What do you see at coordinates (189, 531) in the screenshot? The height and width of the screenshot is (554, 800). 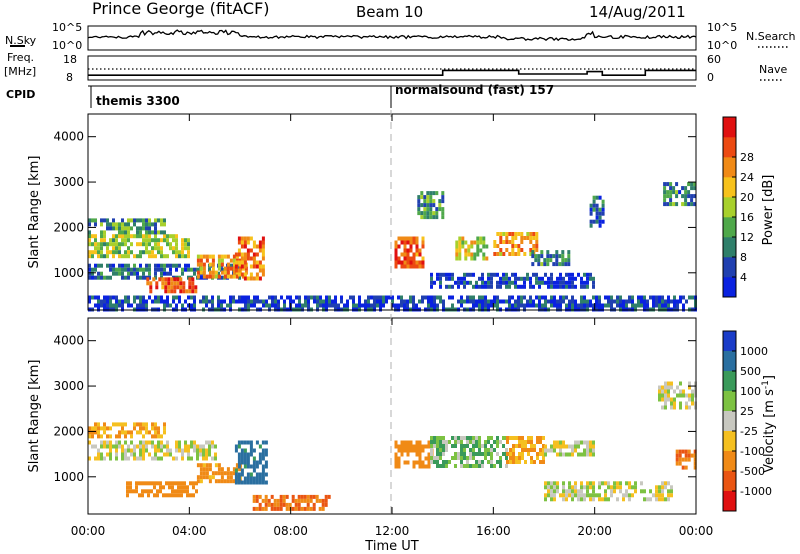 I see `x-tick-label: 04:00` at bounding box center [189, 531].